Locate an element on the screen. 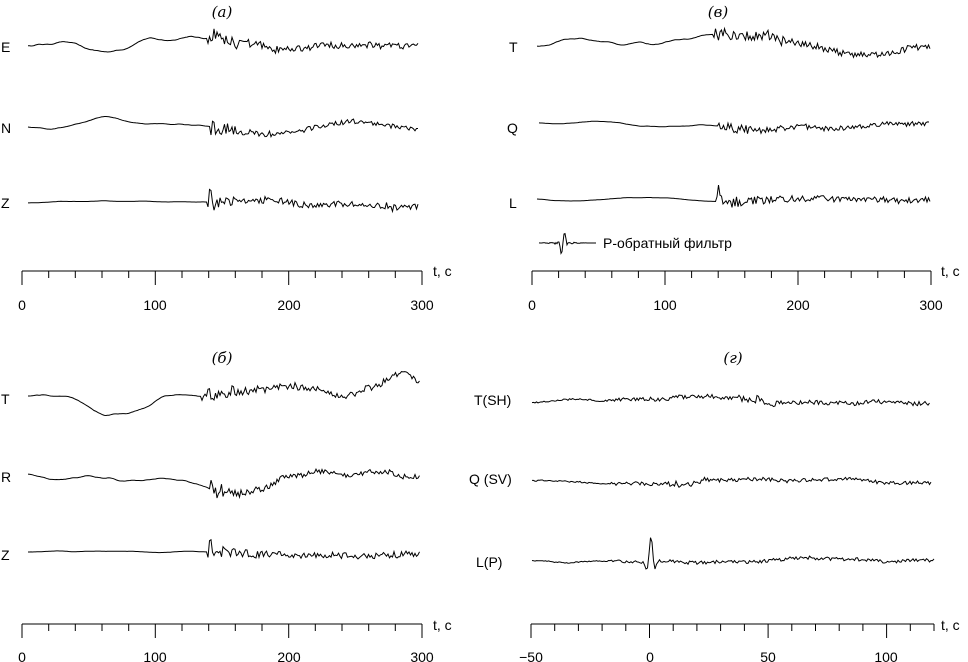 This screenshot has height=662, width=968. trace-label-n: N is located at coordinates (6, 128).